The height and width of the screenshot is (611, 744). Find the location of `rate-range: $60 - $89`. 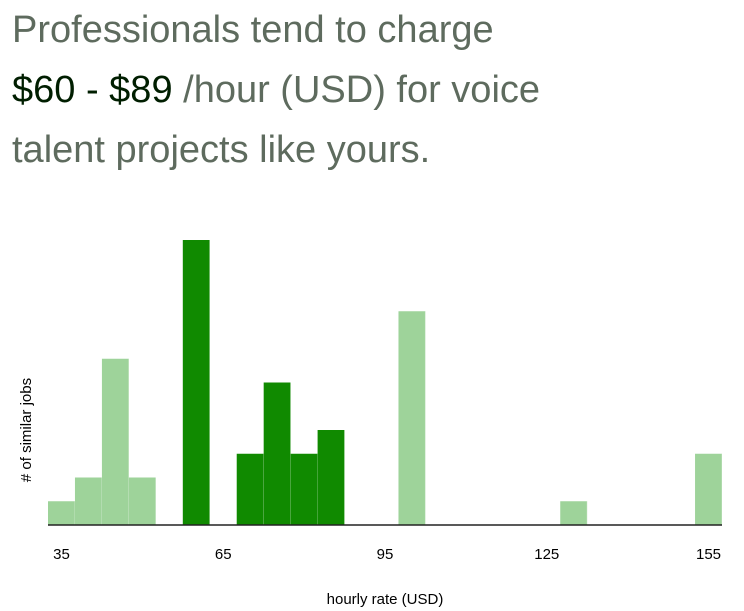

rate-range: $60 - $89 is located at coordinates (92, 90).